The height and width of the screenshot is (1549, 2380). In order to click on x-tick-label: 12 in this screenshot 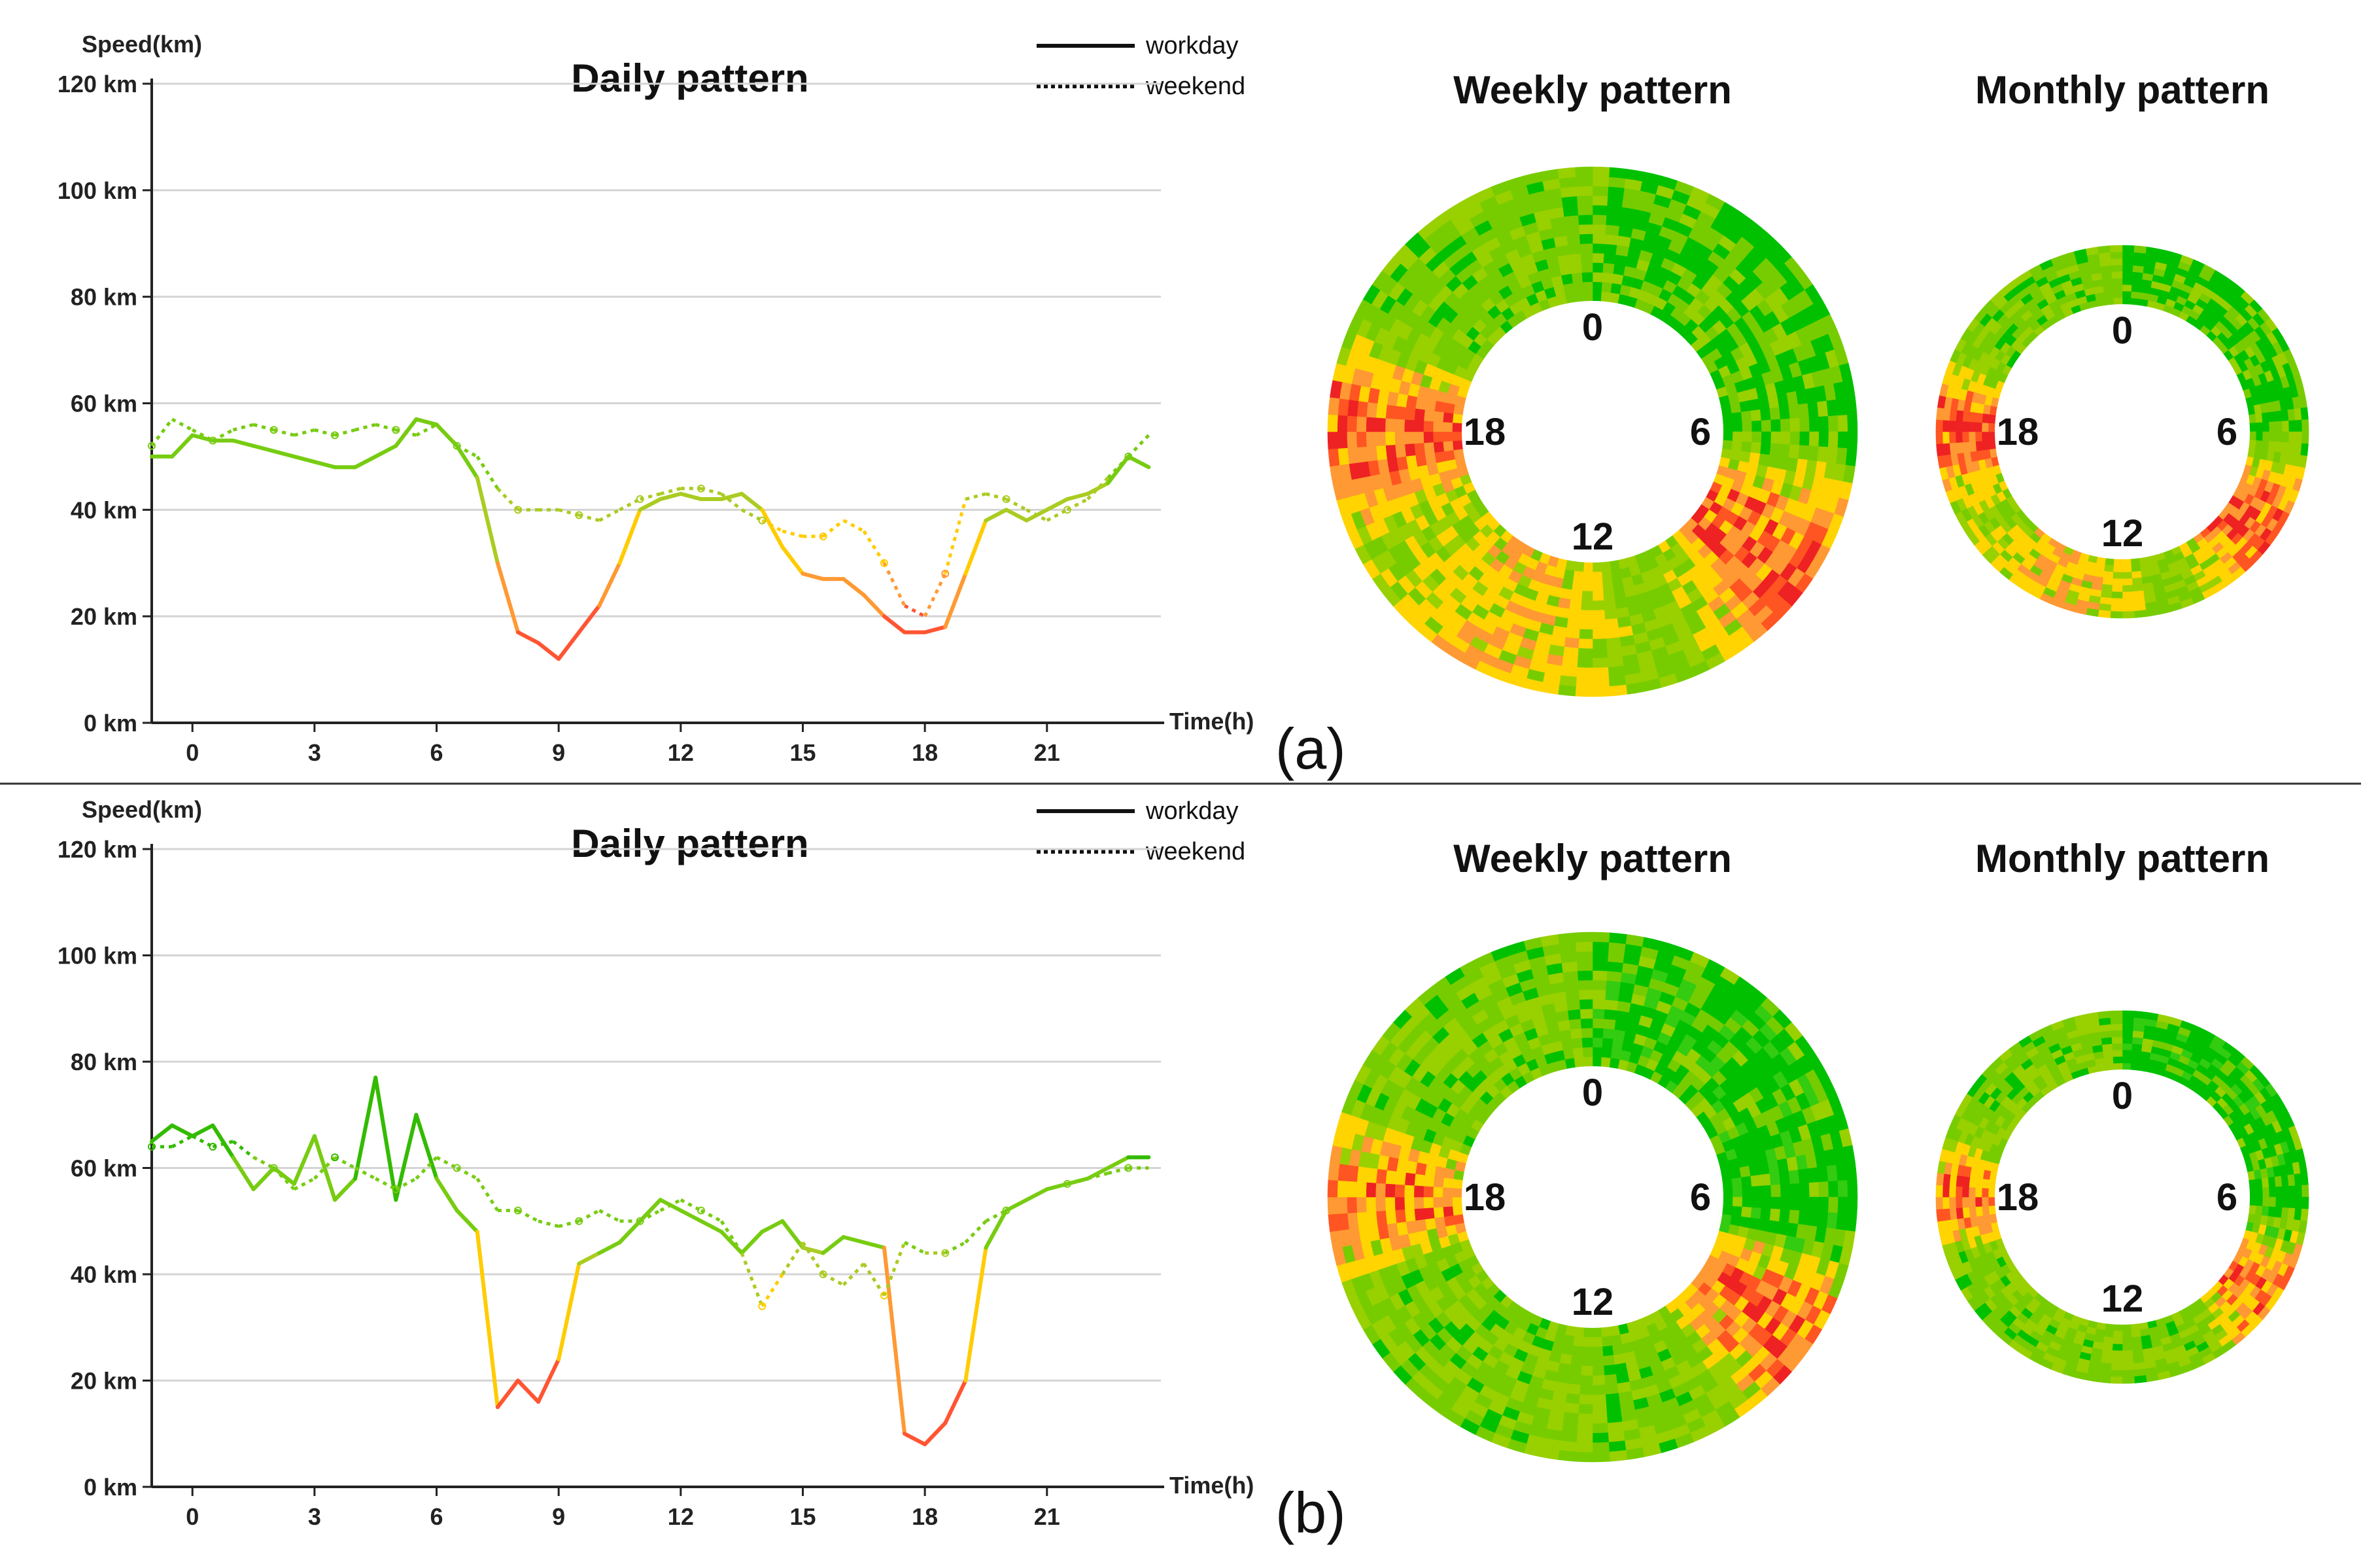, I will do `click(681, 1516)`.